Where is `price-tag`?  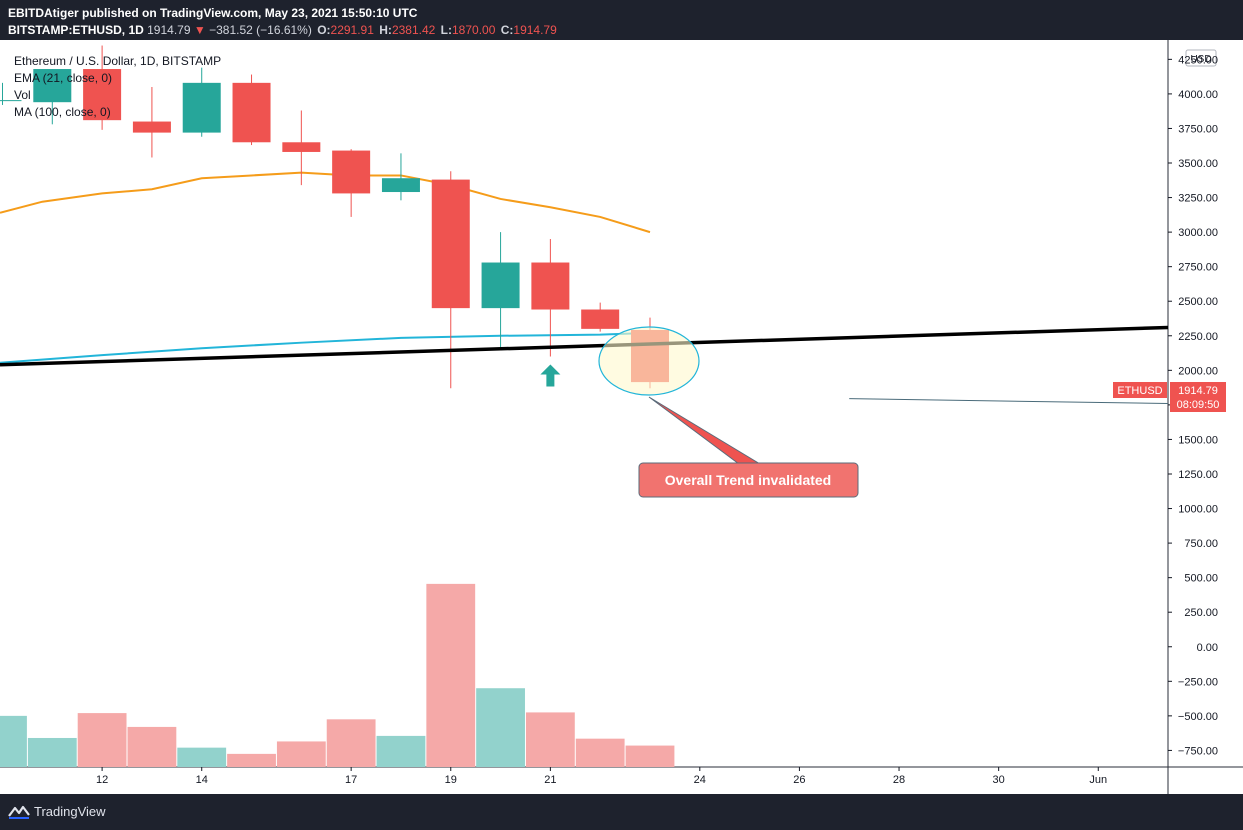
price-tag is located at coordinates (1198, 397).